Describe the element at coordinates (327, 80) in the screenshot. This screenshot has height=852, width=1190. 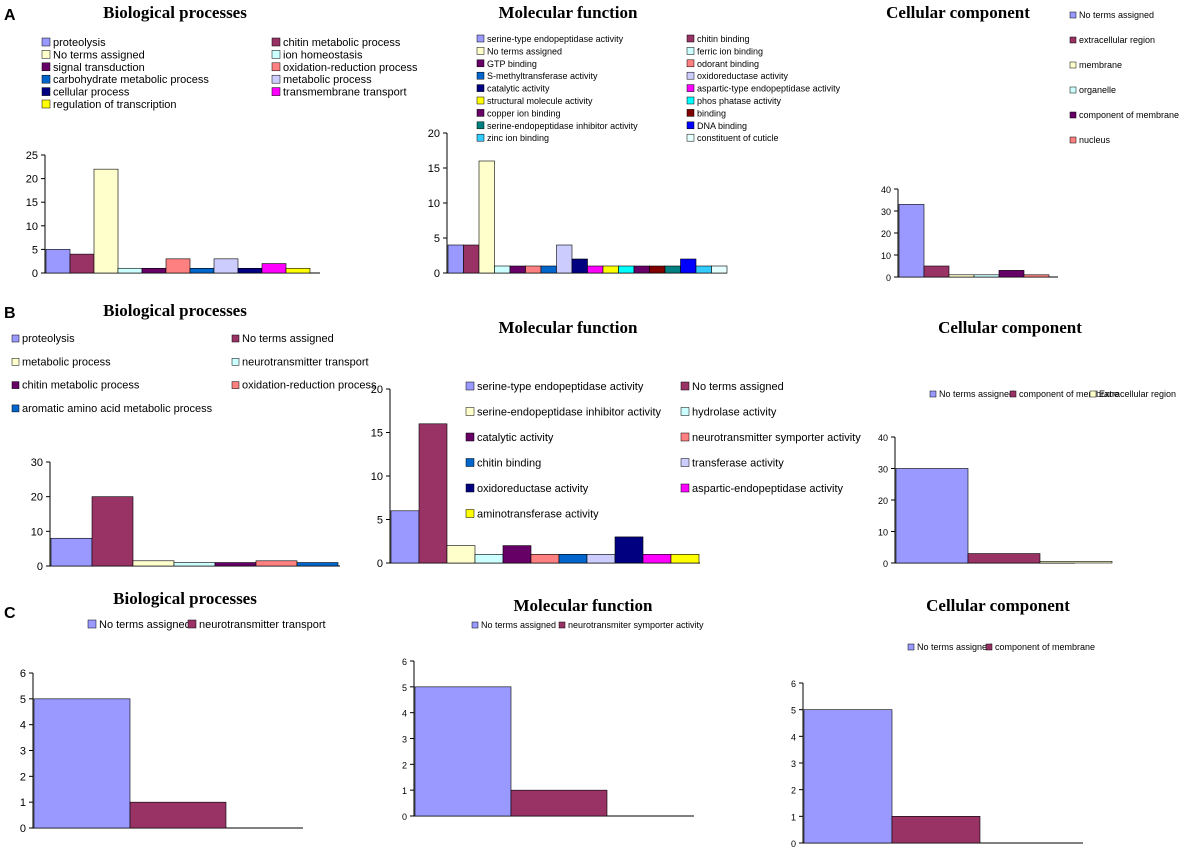
I see `legend-label: metabolic process` at that location.